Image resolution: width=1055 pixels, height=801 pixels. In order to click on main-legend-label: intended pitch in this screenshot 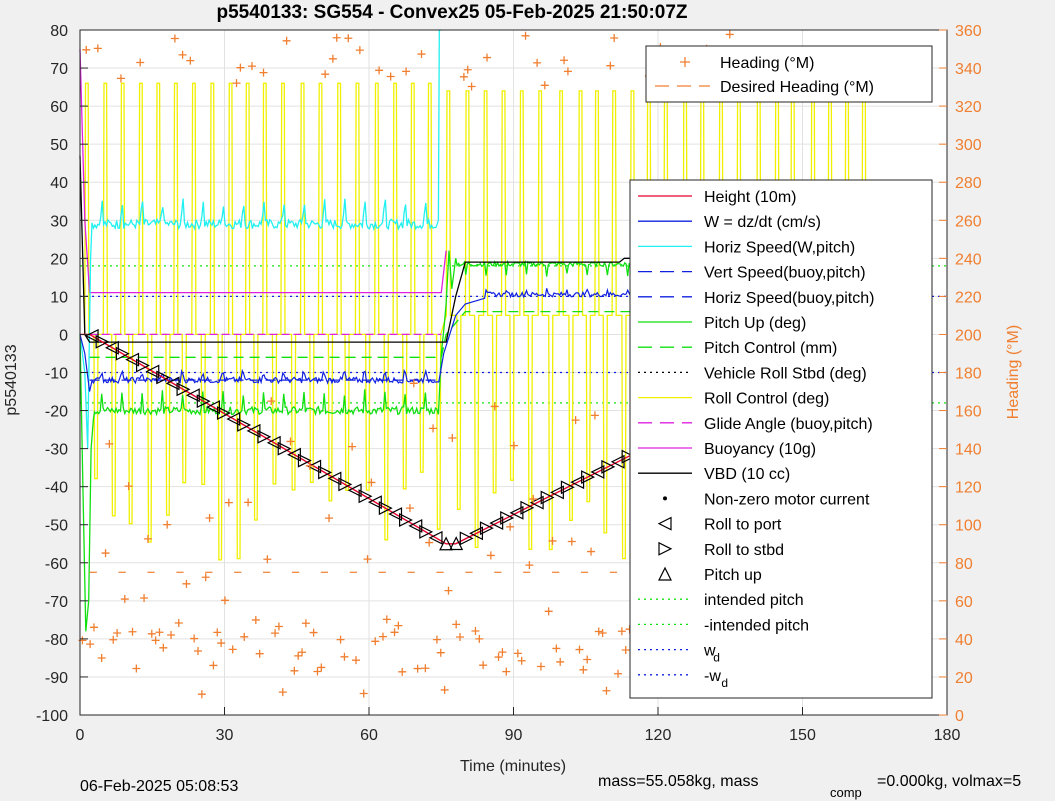, I will do `click(754, 600)`.